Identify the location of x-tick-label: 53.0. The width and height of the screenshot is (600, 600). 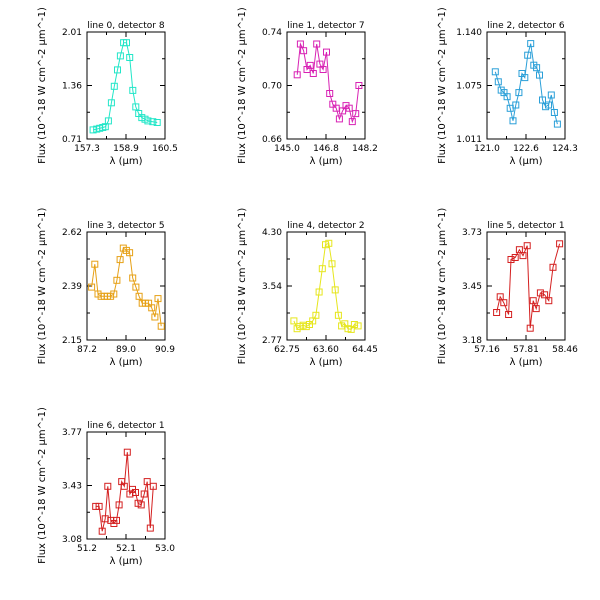
(165, 549).